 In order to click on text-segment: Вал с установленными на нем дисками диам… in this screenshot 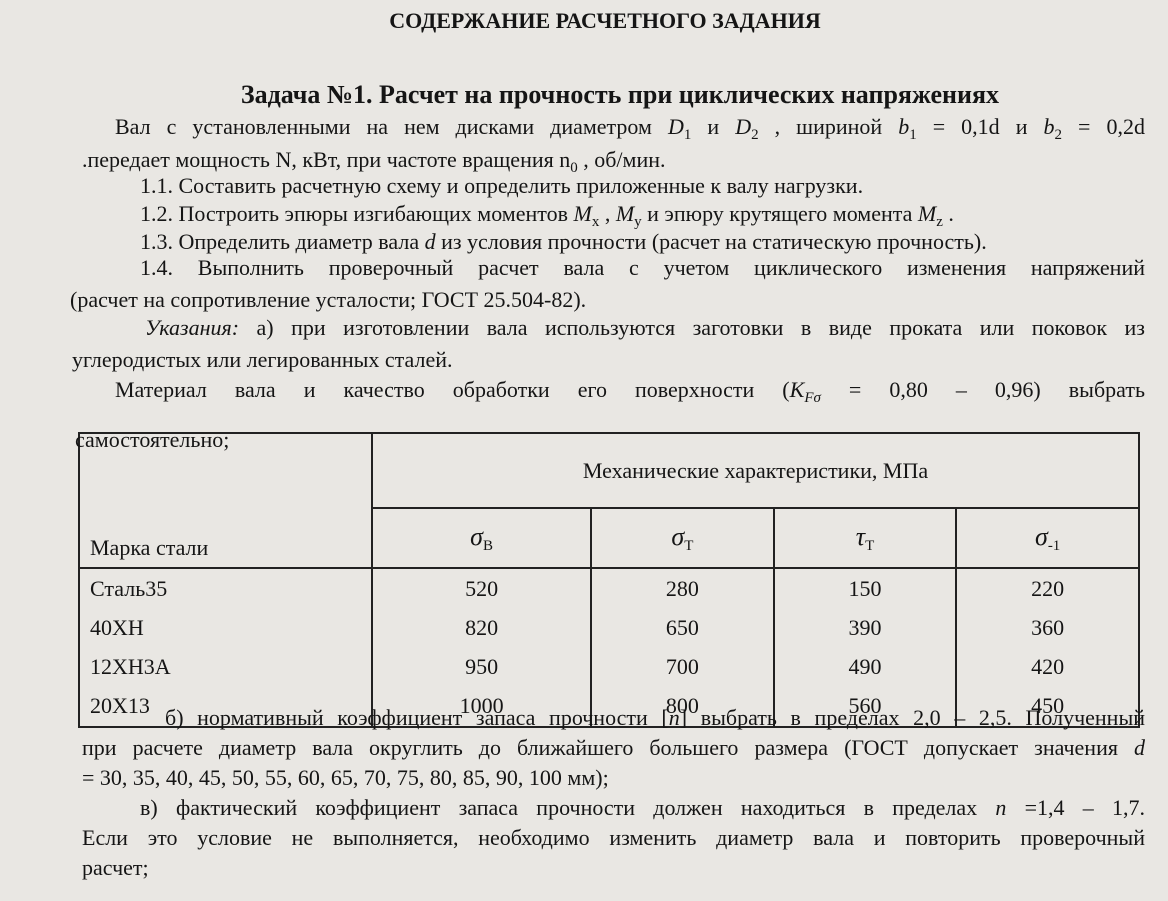, I will do `click(391, 126)`.